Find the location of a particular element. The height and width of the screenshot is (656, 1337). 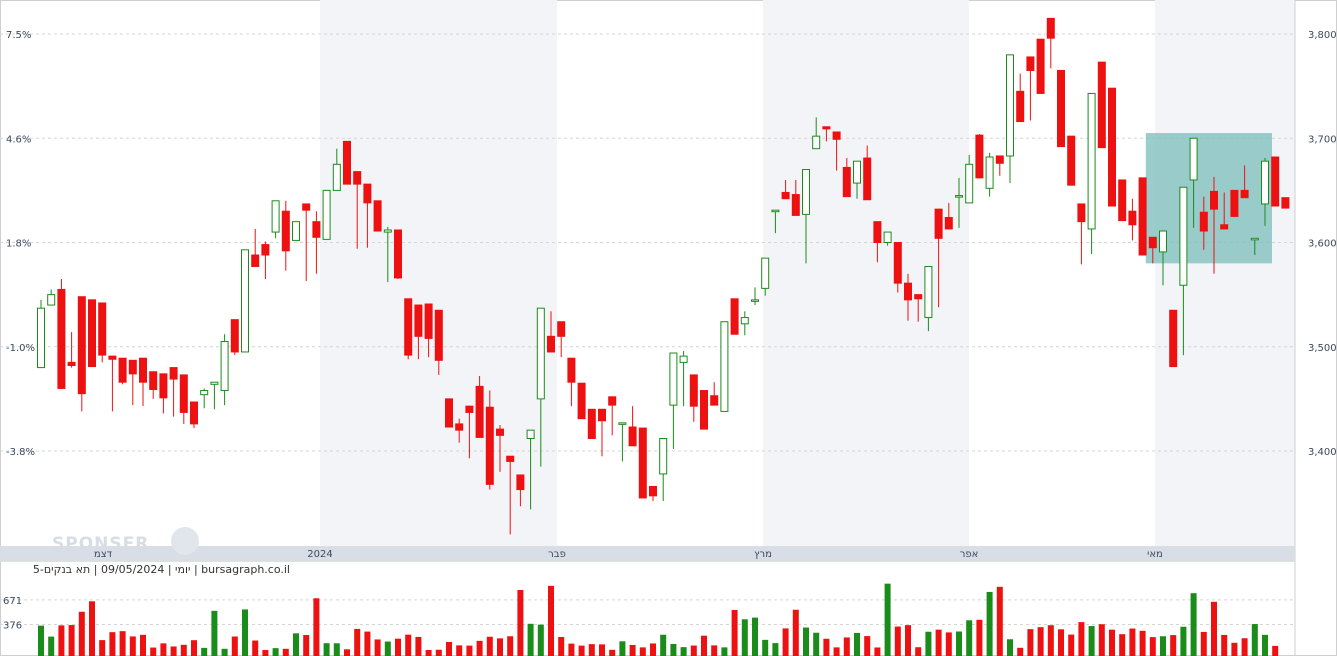

month-label: דצמ is located at coordinates (103, 554).